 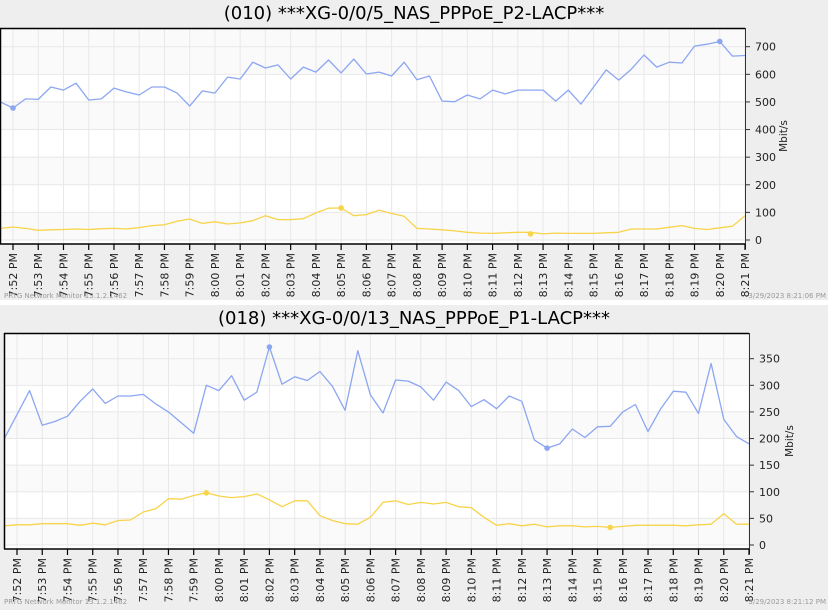 I want to click on y-tick-label: 250, so click(x=769, y=412).